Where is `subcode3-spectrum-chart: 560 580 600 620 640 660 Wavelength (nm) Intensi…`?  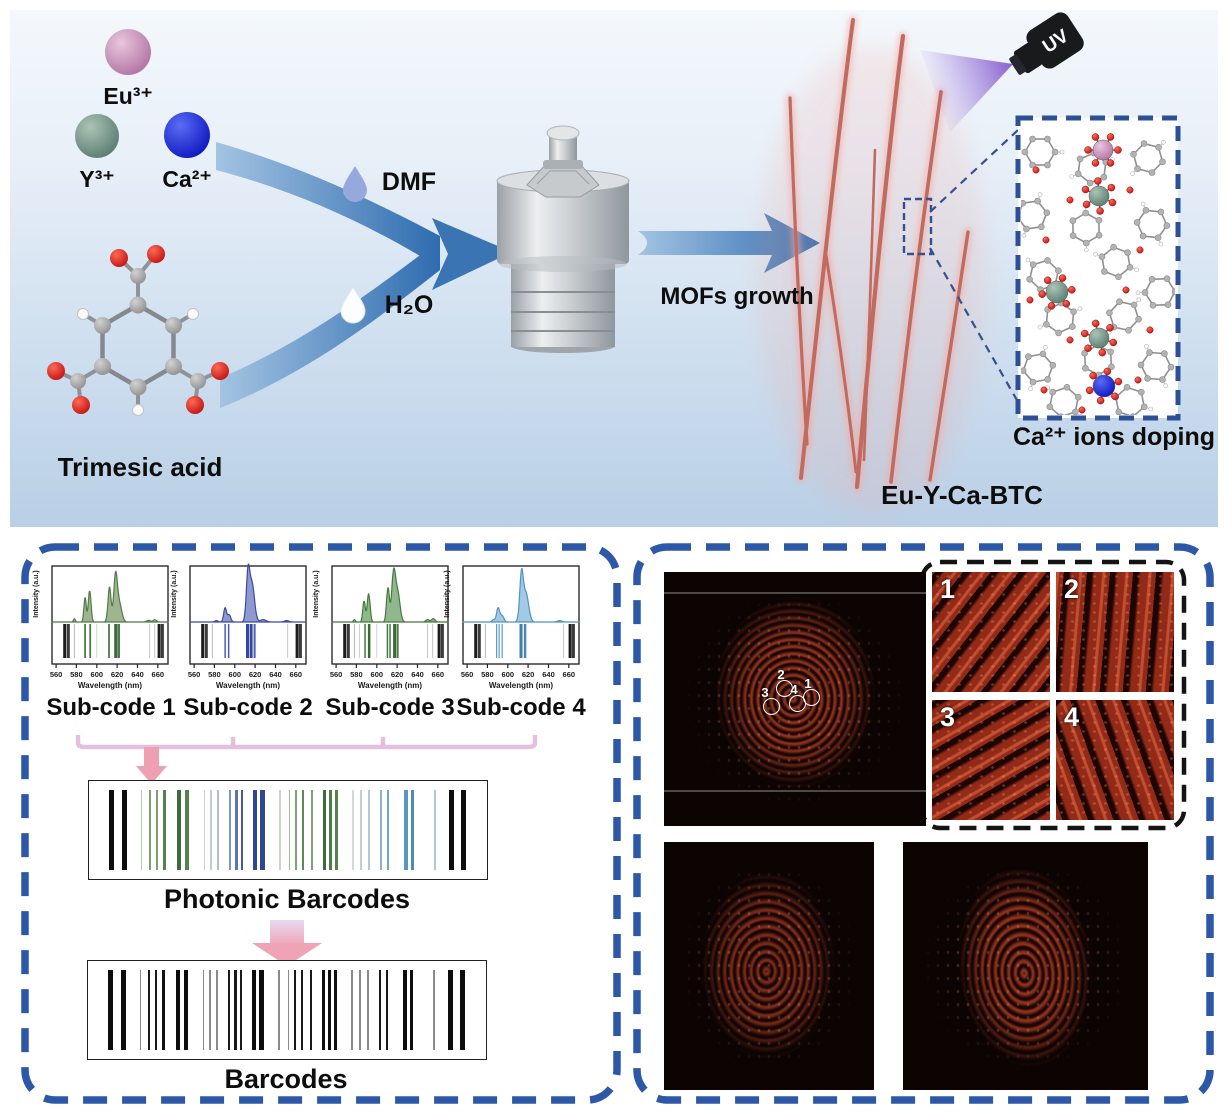 subcode3-spectrum-chart: 560 580 600 620 640 660 Wavelength (nm) Intensi… is located at coordinates (381, 627).